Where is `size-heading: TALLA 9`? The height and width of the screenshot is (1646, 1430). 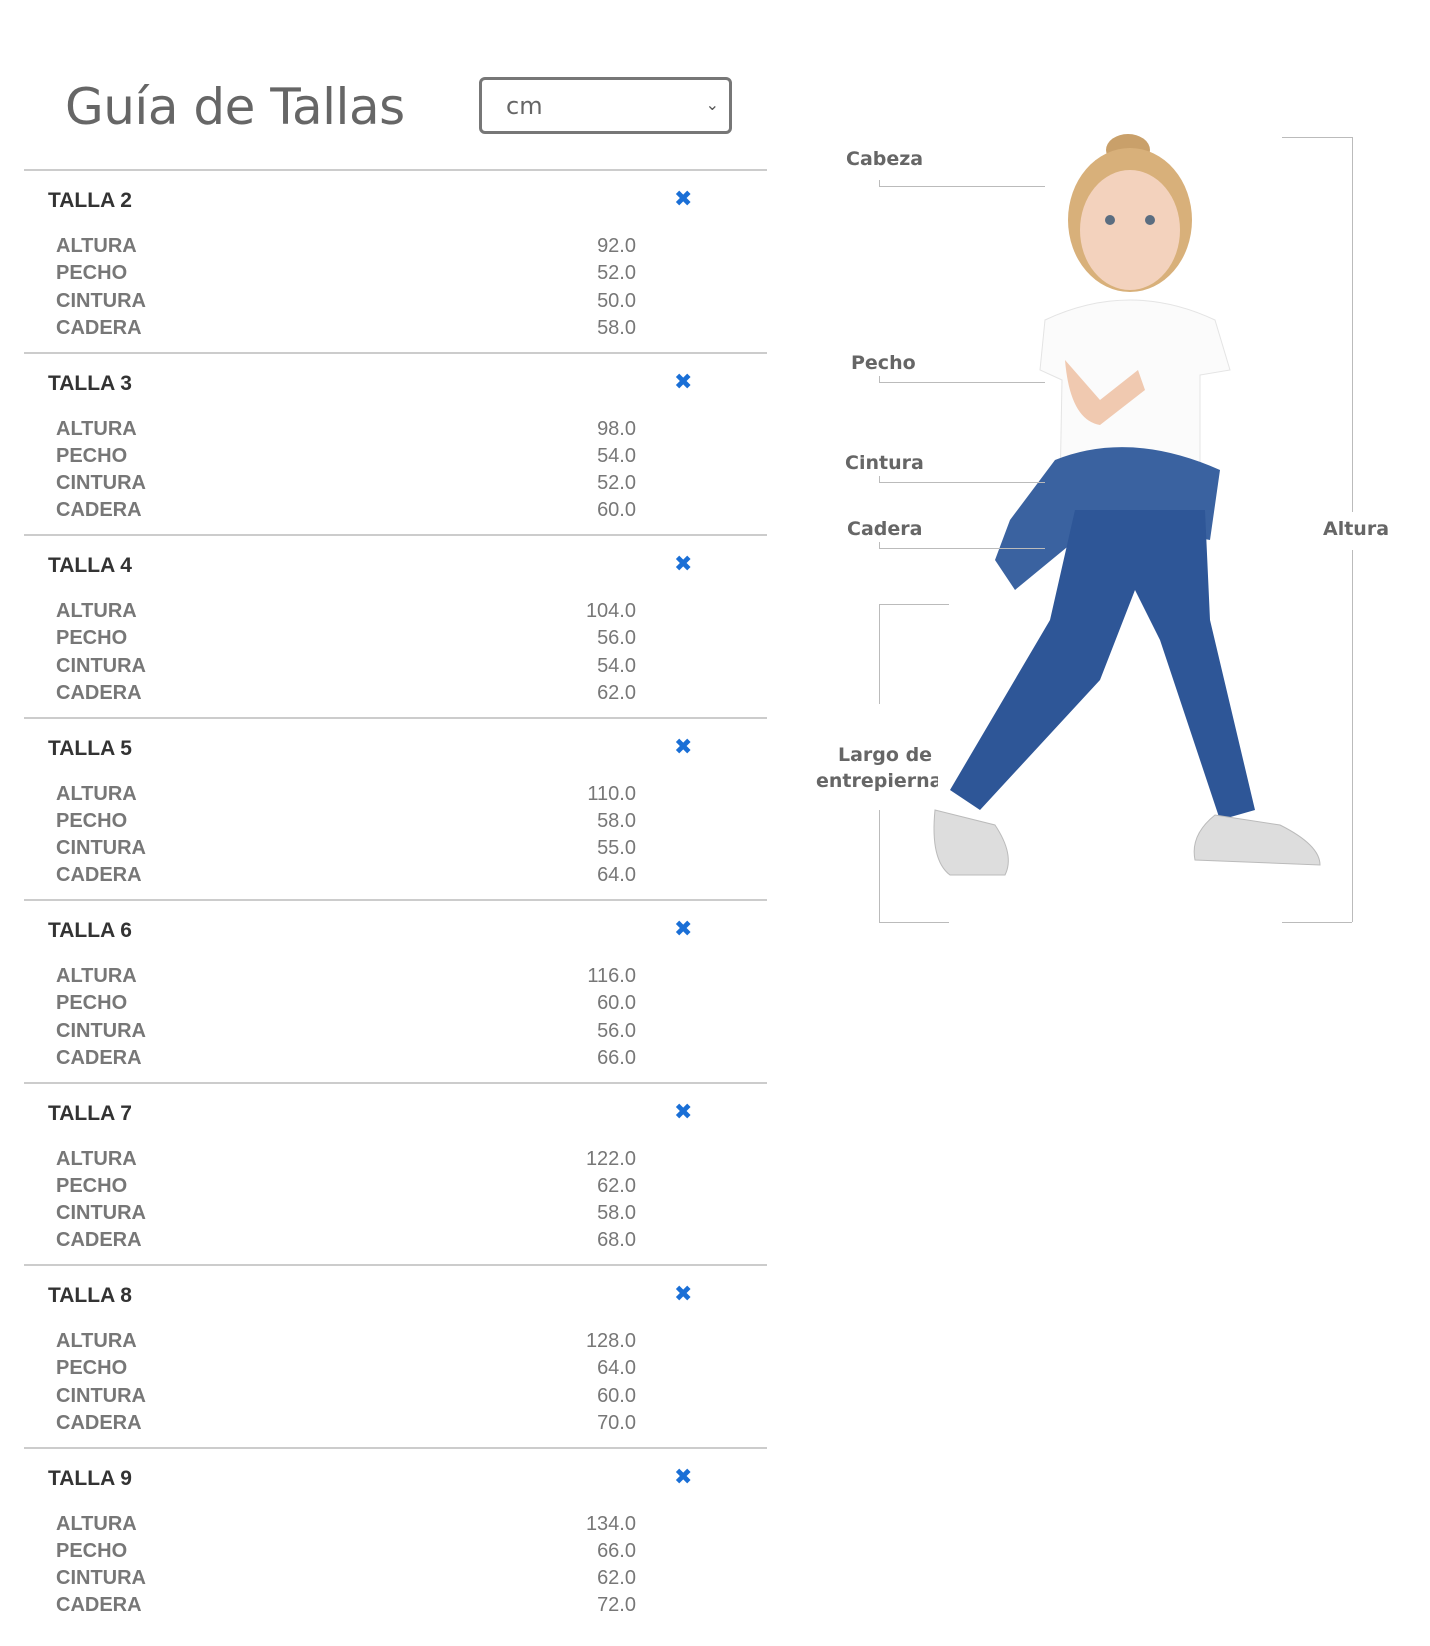 size-heading: TALLA 9 is located at coordinates (90, 1478).